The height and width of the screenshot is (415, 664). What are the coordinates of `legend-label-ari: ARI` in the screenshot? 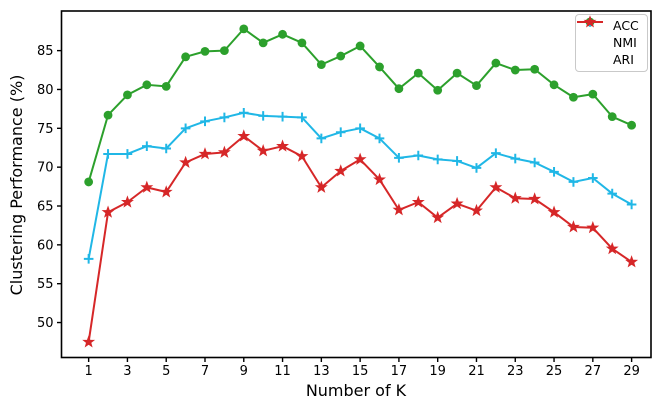 It's located at (623, 60).